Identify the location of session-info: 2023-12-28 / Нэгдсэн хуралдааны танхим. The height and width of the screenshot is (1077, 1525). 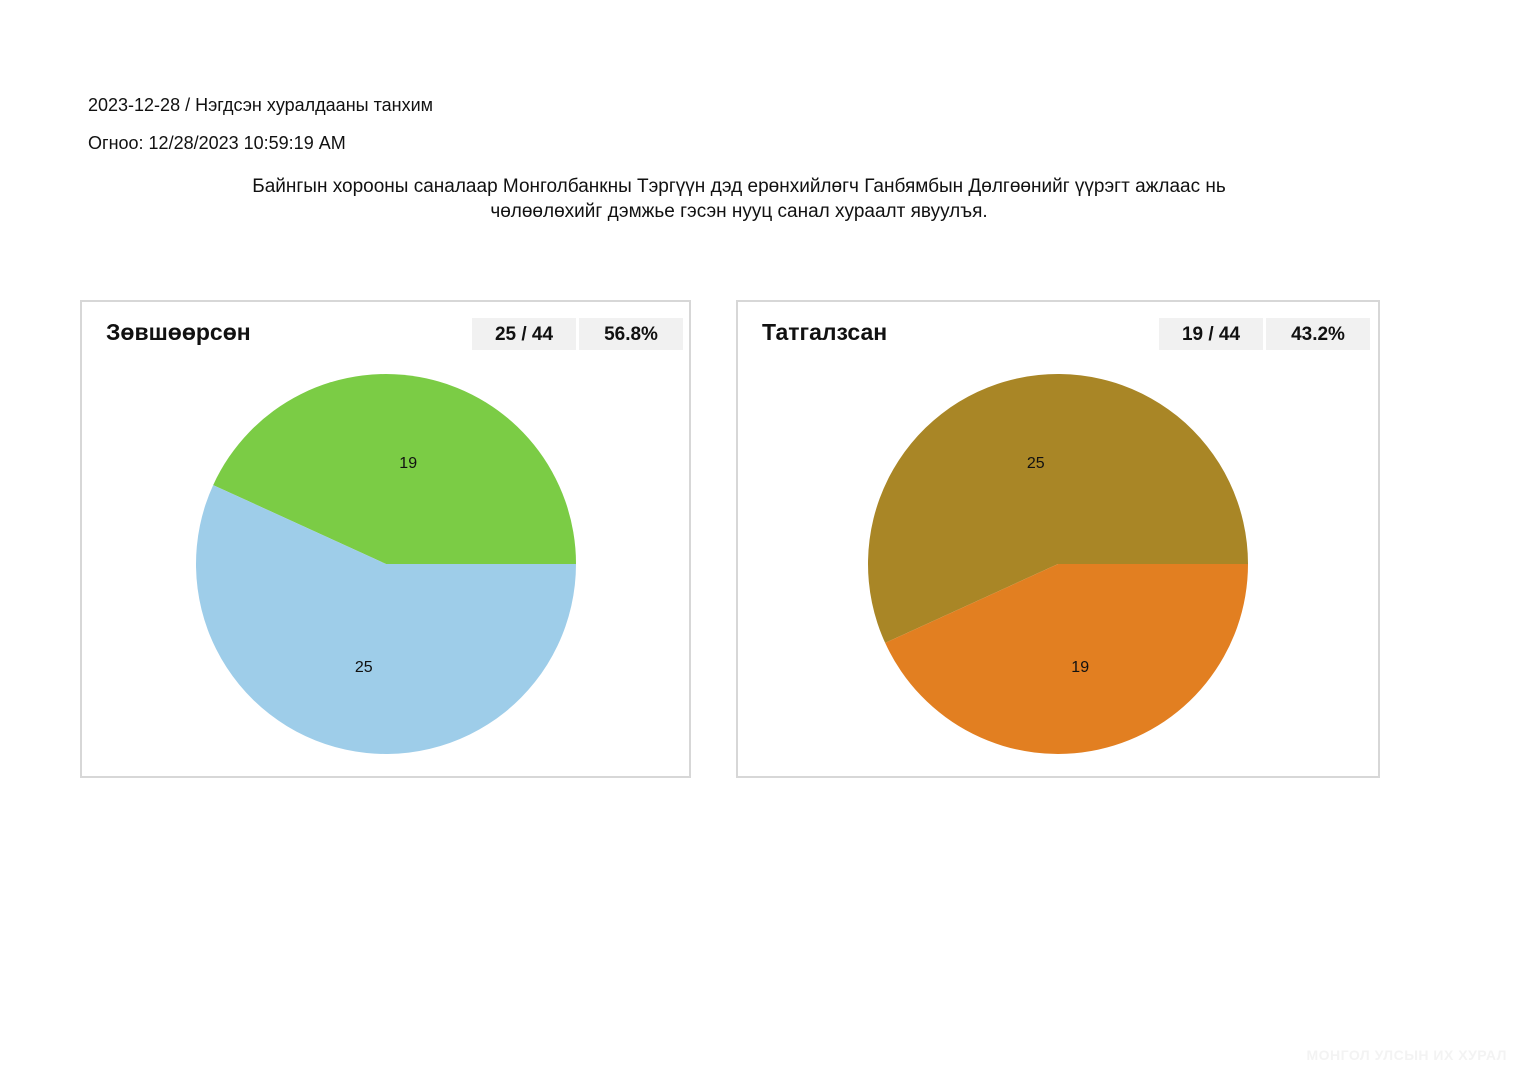
(260, 105).